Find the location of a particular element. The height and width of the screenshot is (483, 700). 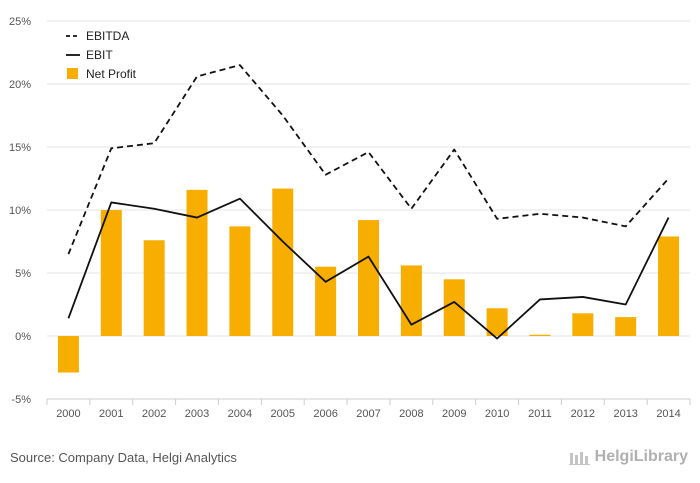

legend: EBITDA EBIT Net Profit is located at coordinates (101, 55).